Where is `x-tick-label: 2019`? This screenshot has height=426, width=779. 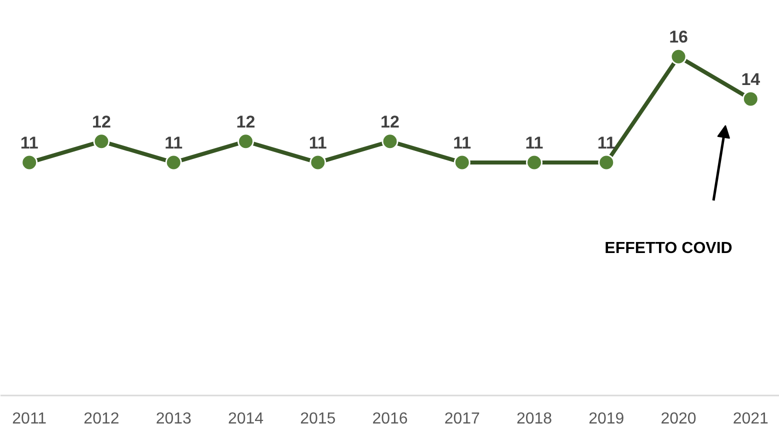 x-tick-label: 2019 is located at coordinates (606, 418).